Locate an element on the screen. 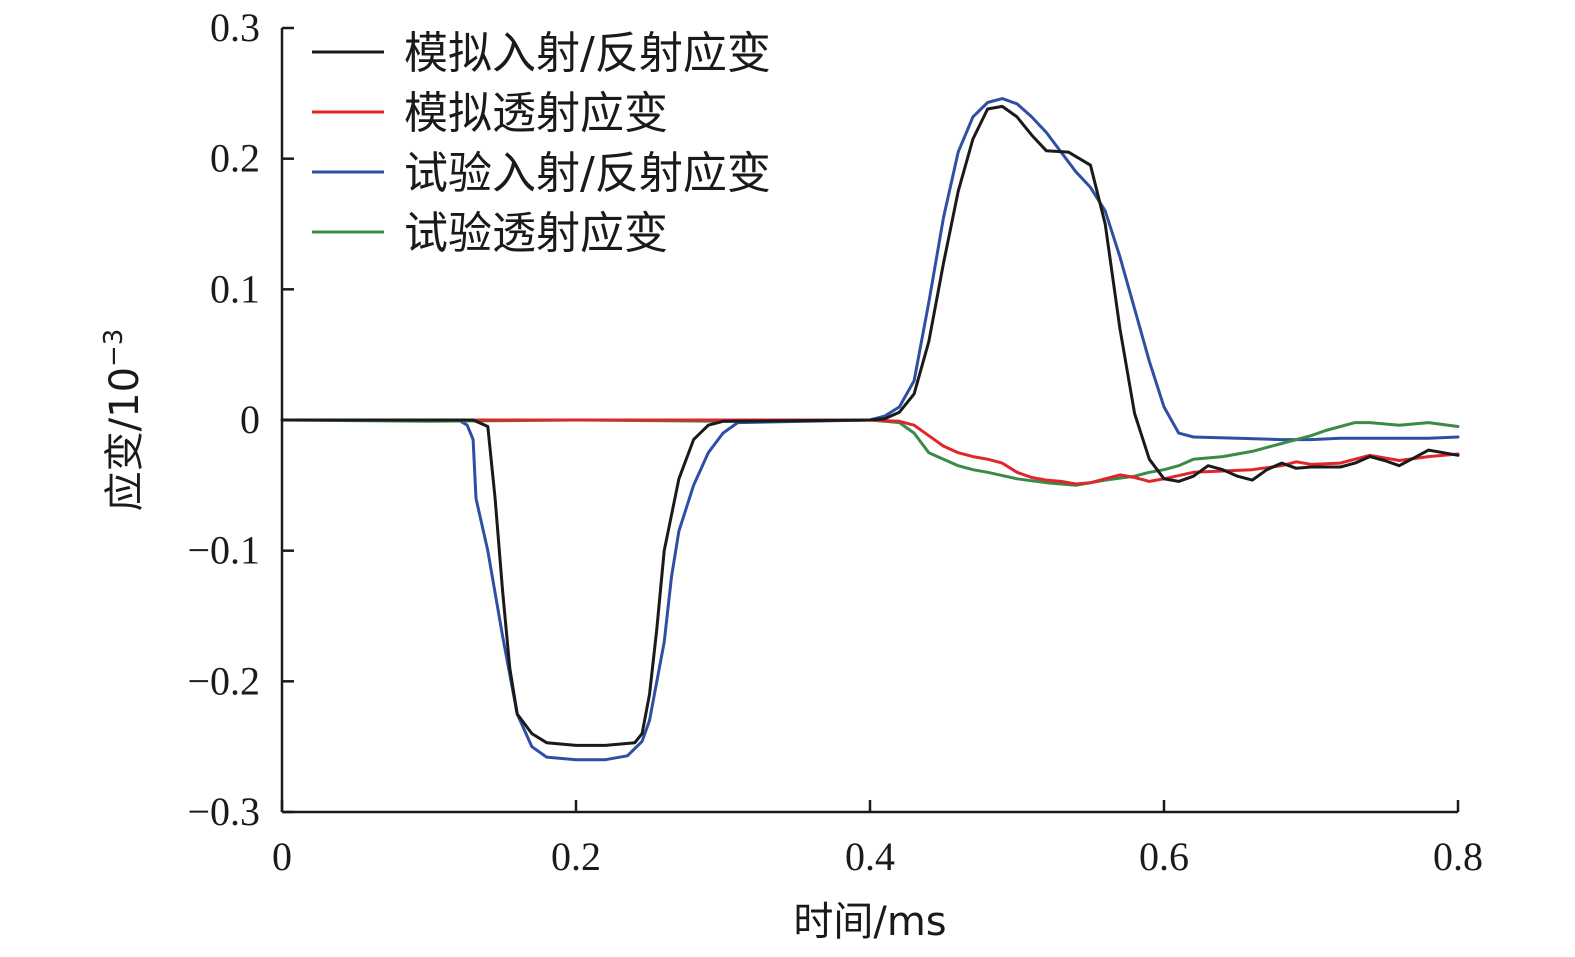 The width and height of the screenshot is (1575, 957). x-tick-label: 0.4 is located at coordinates (870, 856).